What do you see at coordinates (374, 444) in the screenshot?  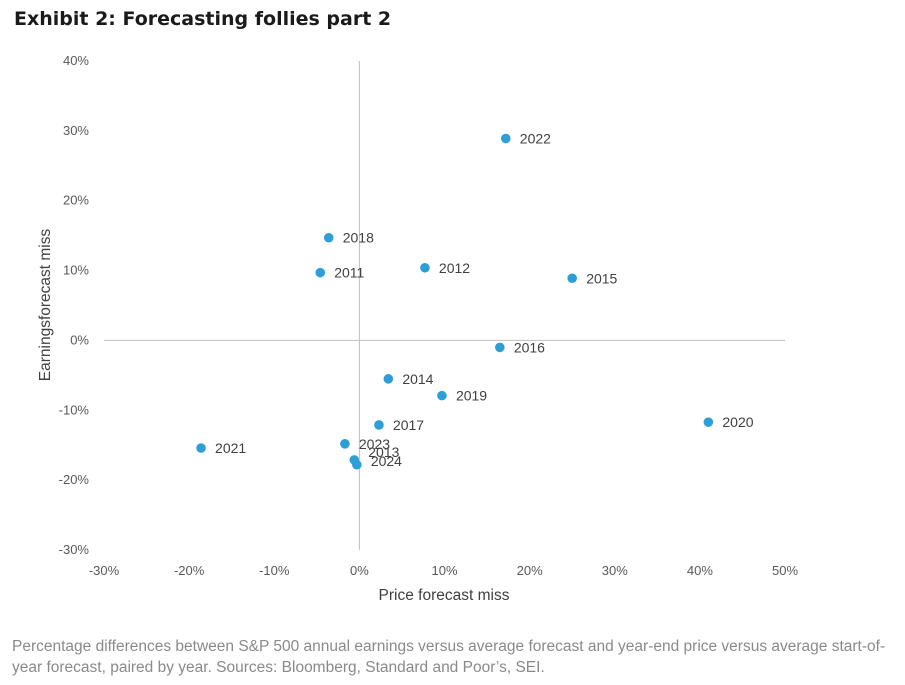 I see `point-label-2023: 2023` at bounding box center [374, 444].